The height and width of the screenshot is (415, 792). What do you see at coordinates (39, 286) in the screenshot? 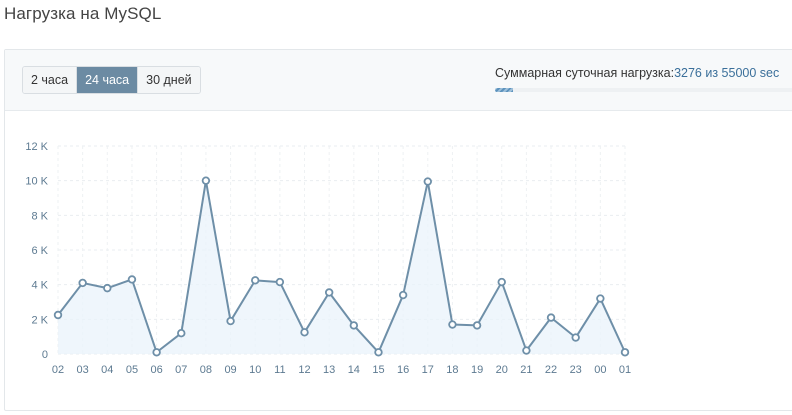
I see `y-tick-label: 4 K` at bounding box center [39, 286].